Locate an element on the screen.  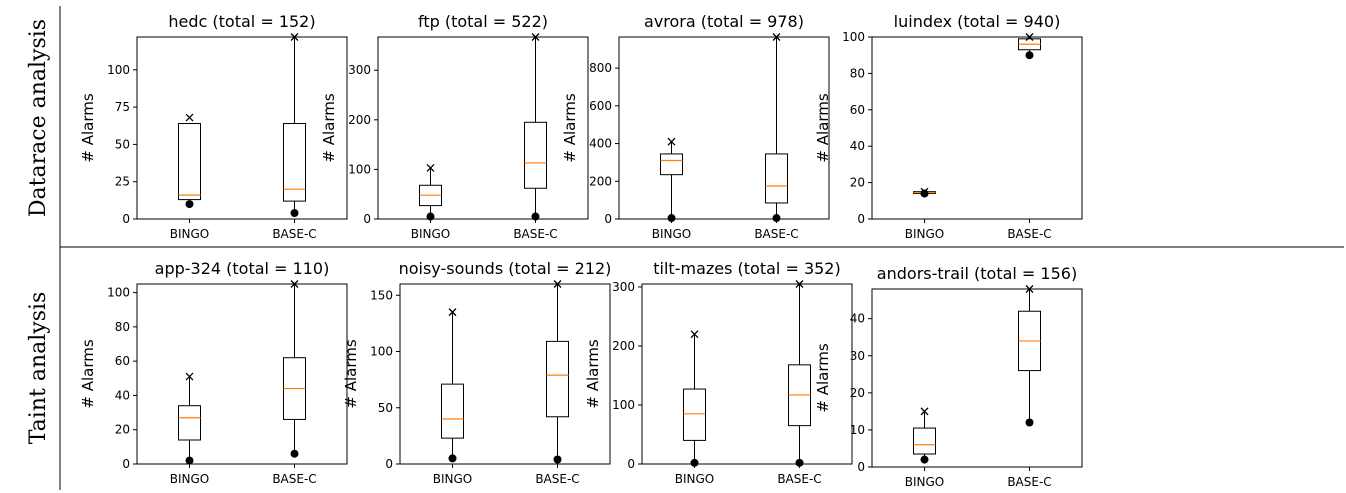
y-tick-label: 300 is located at coordinates (623, 287).